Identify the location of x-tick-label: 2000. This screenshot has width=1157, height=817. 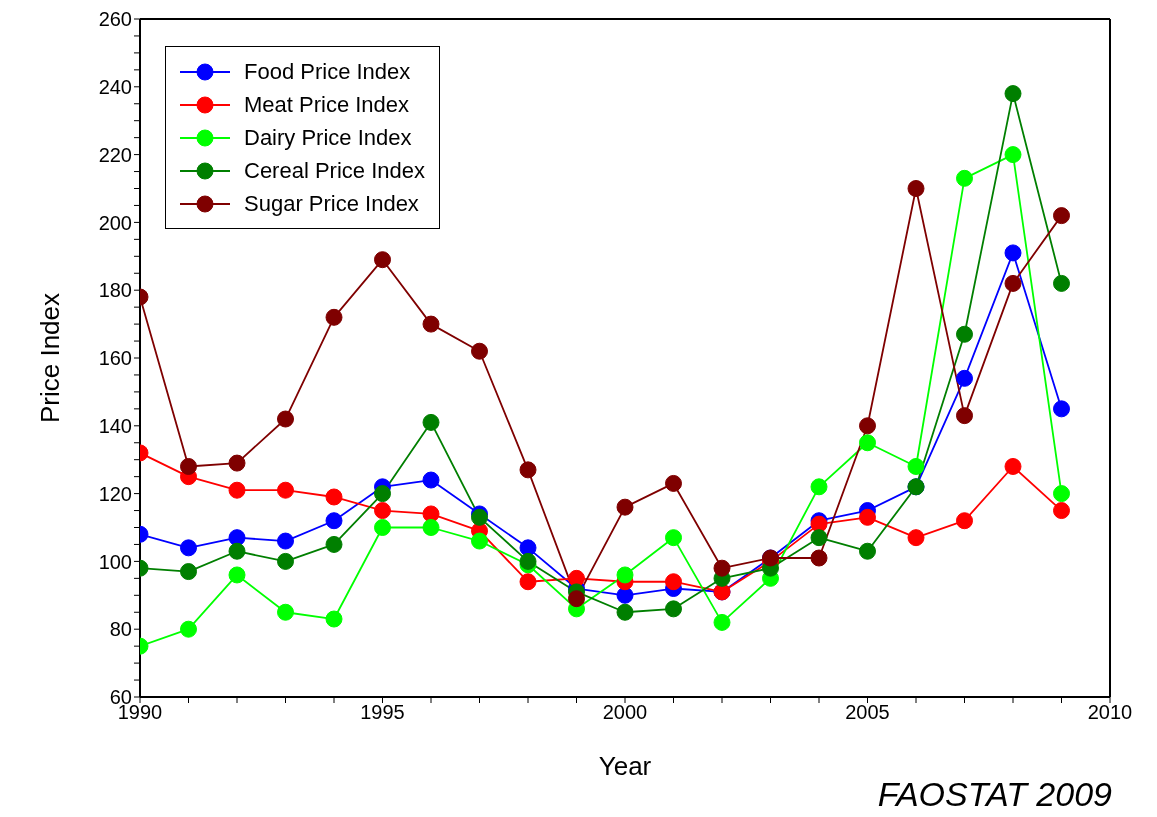
(625, 712).